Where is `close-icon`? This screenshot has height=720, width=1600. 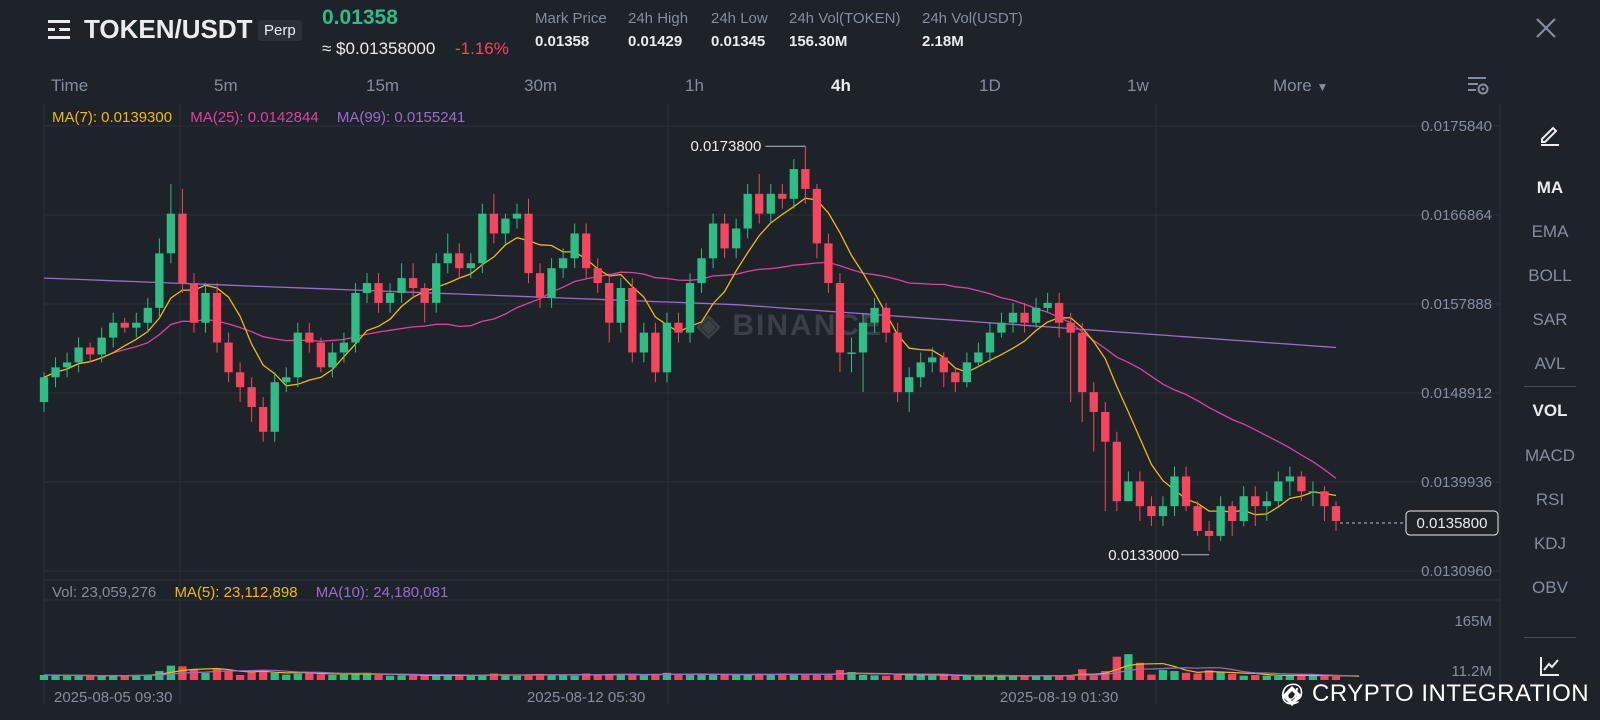
close-icon is located at coordinates (1546, 28).